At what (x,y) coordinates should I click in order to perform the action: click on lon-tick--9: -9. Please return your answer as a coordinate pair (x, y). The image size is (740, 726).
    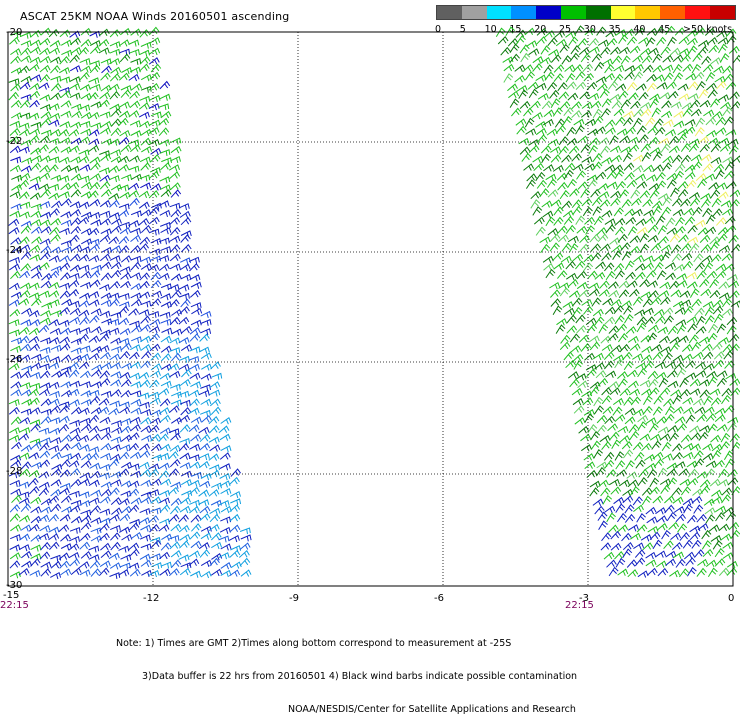
    Looking at the image, I should click on (294, 598).